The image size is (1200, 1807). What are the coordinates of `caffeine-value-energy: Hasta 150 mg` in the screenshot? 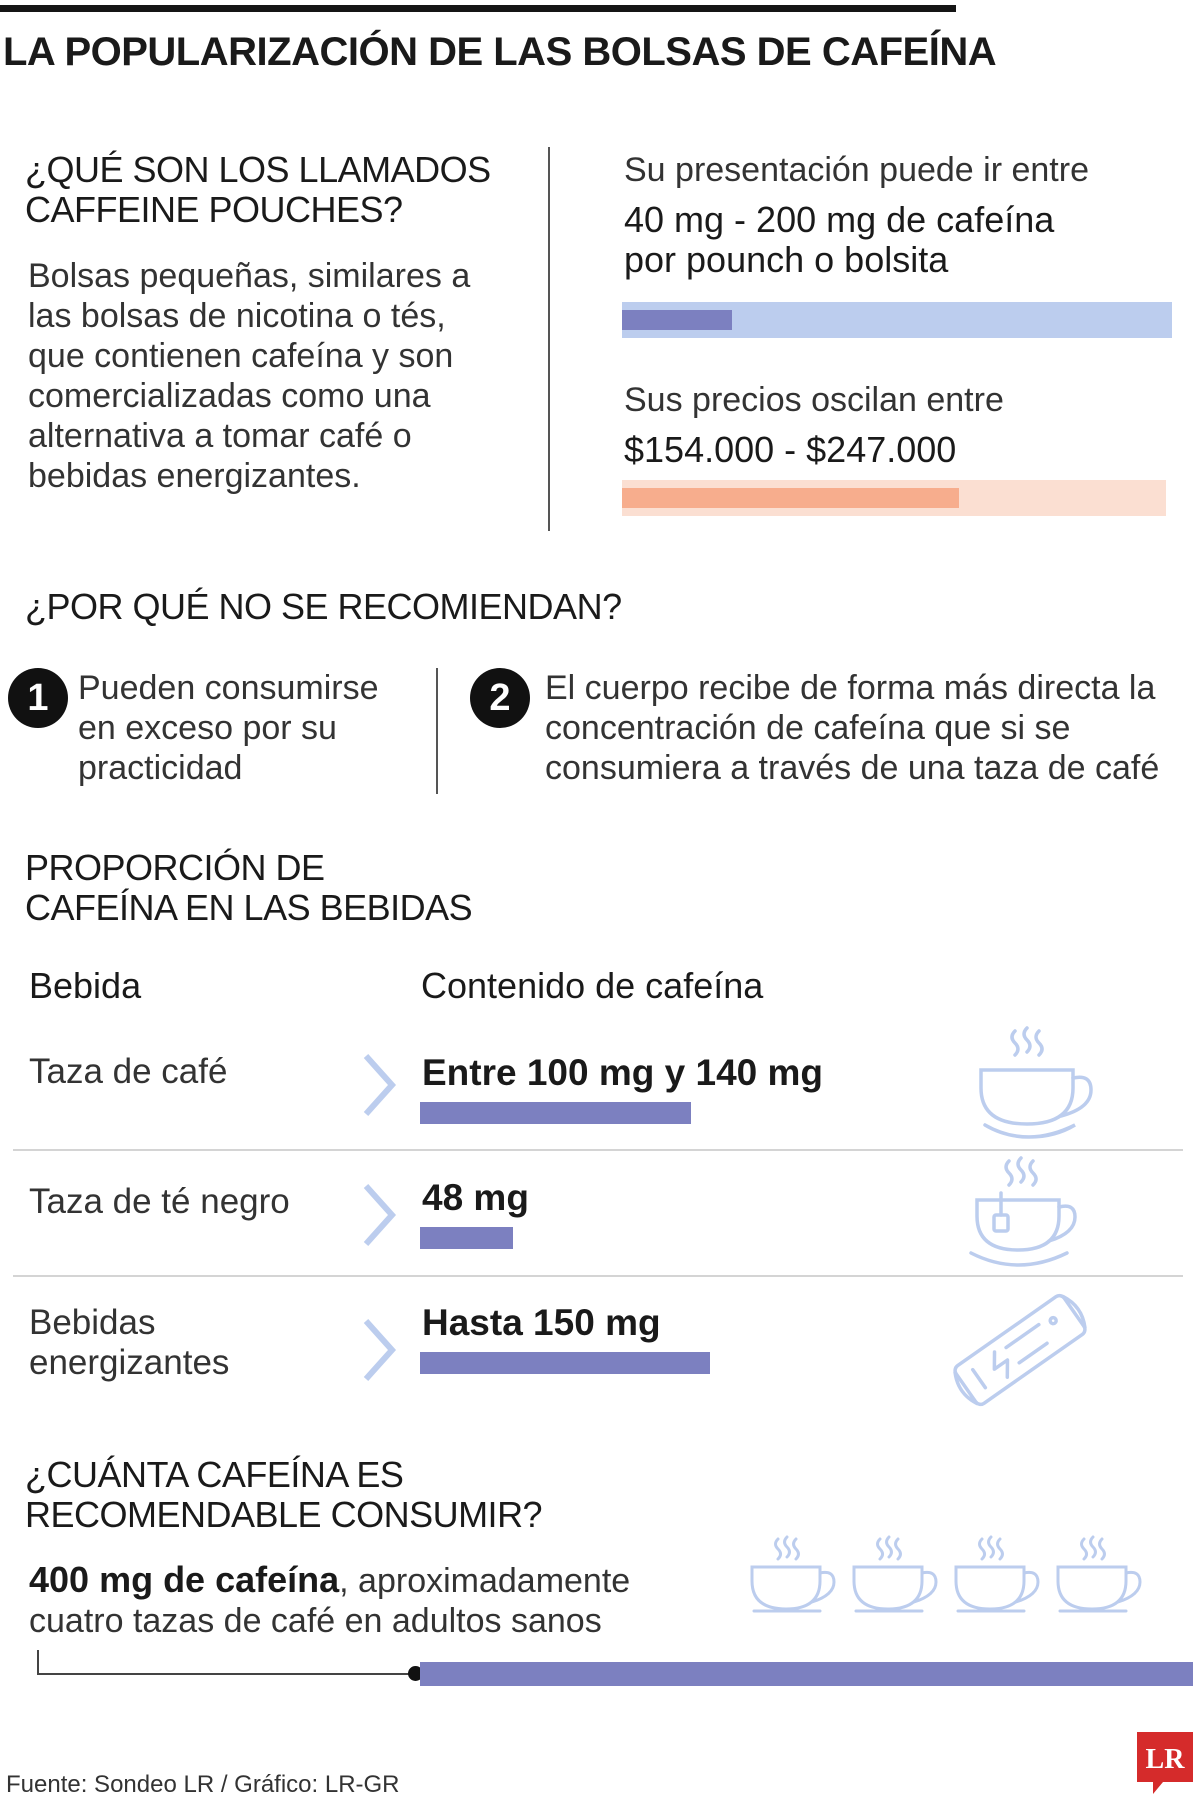 It's located at (541, 1322).